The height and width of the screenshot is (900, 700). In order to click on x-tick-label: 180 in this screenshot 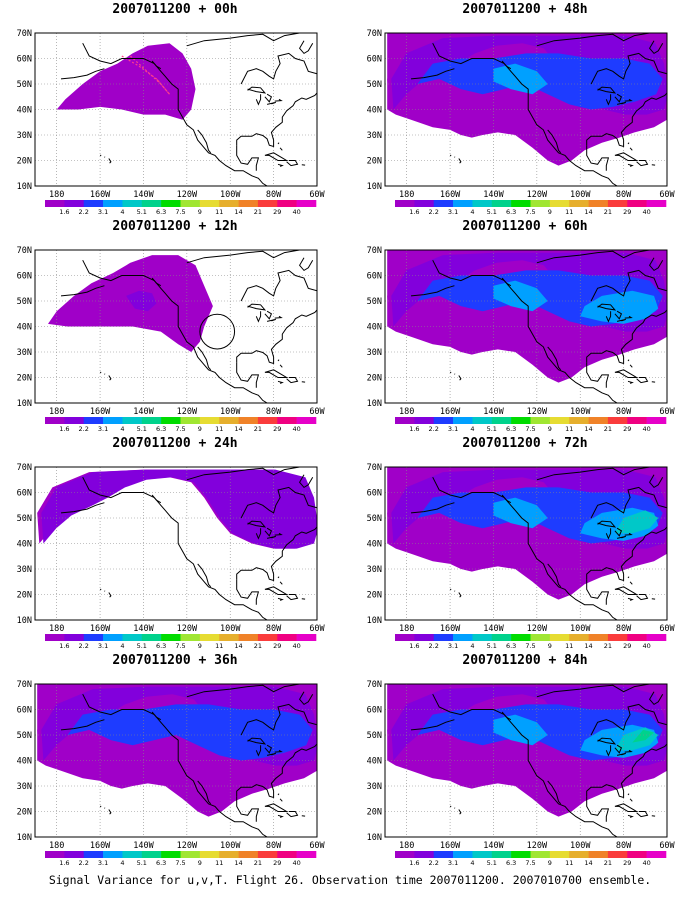, I will do `click(56, 195)`.